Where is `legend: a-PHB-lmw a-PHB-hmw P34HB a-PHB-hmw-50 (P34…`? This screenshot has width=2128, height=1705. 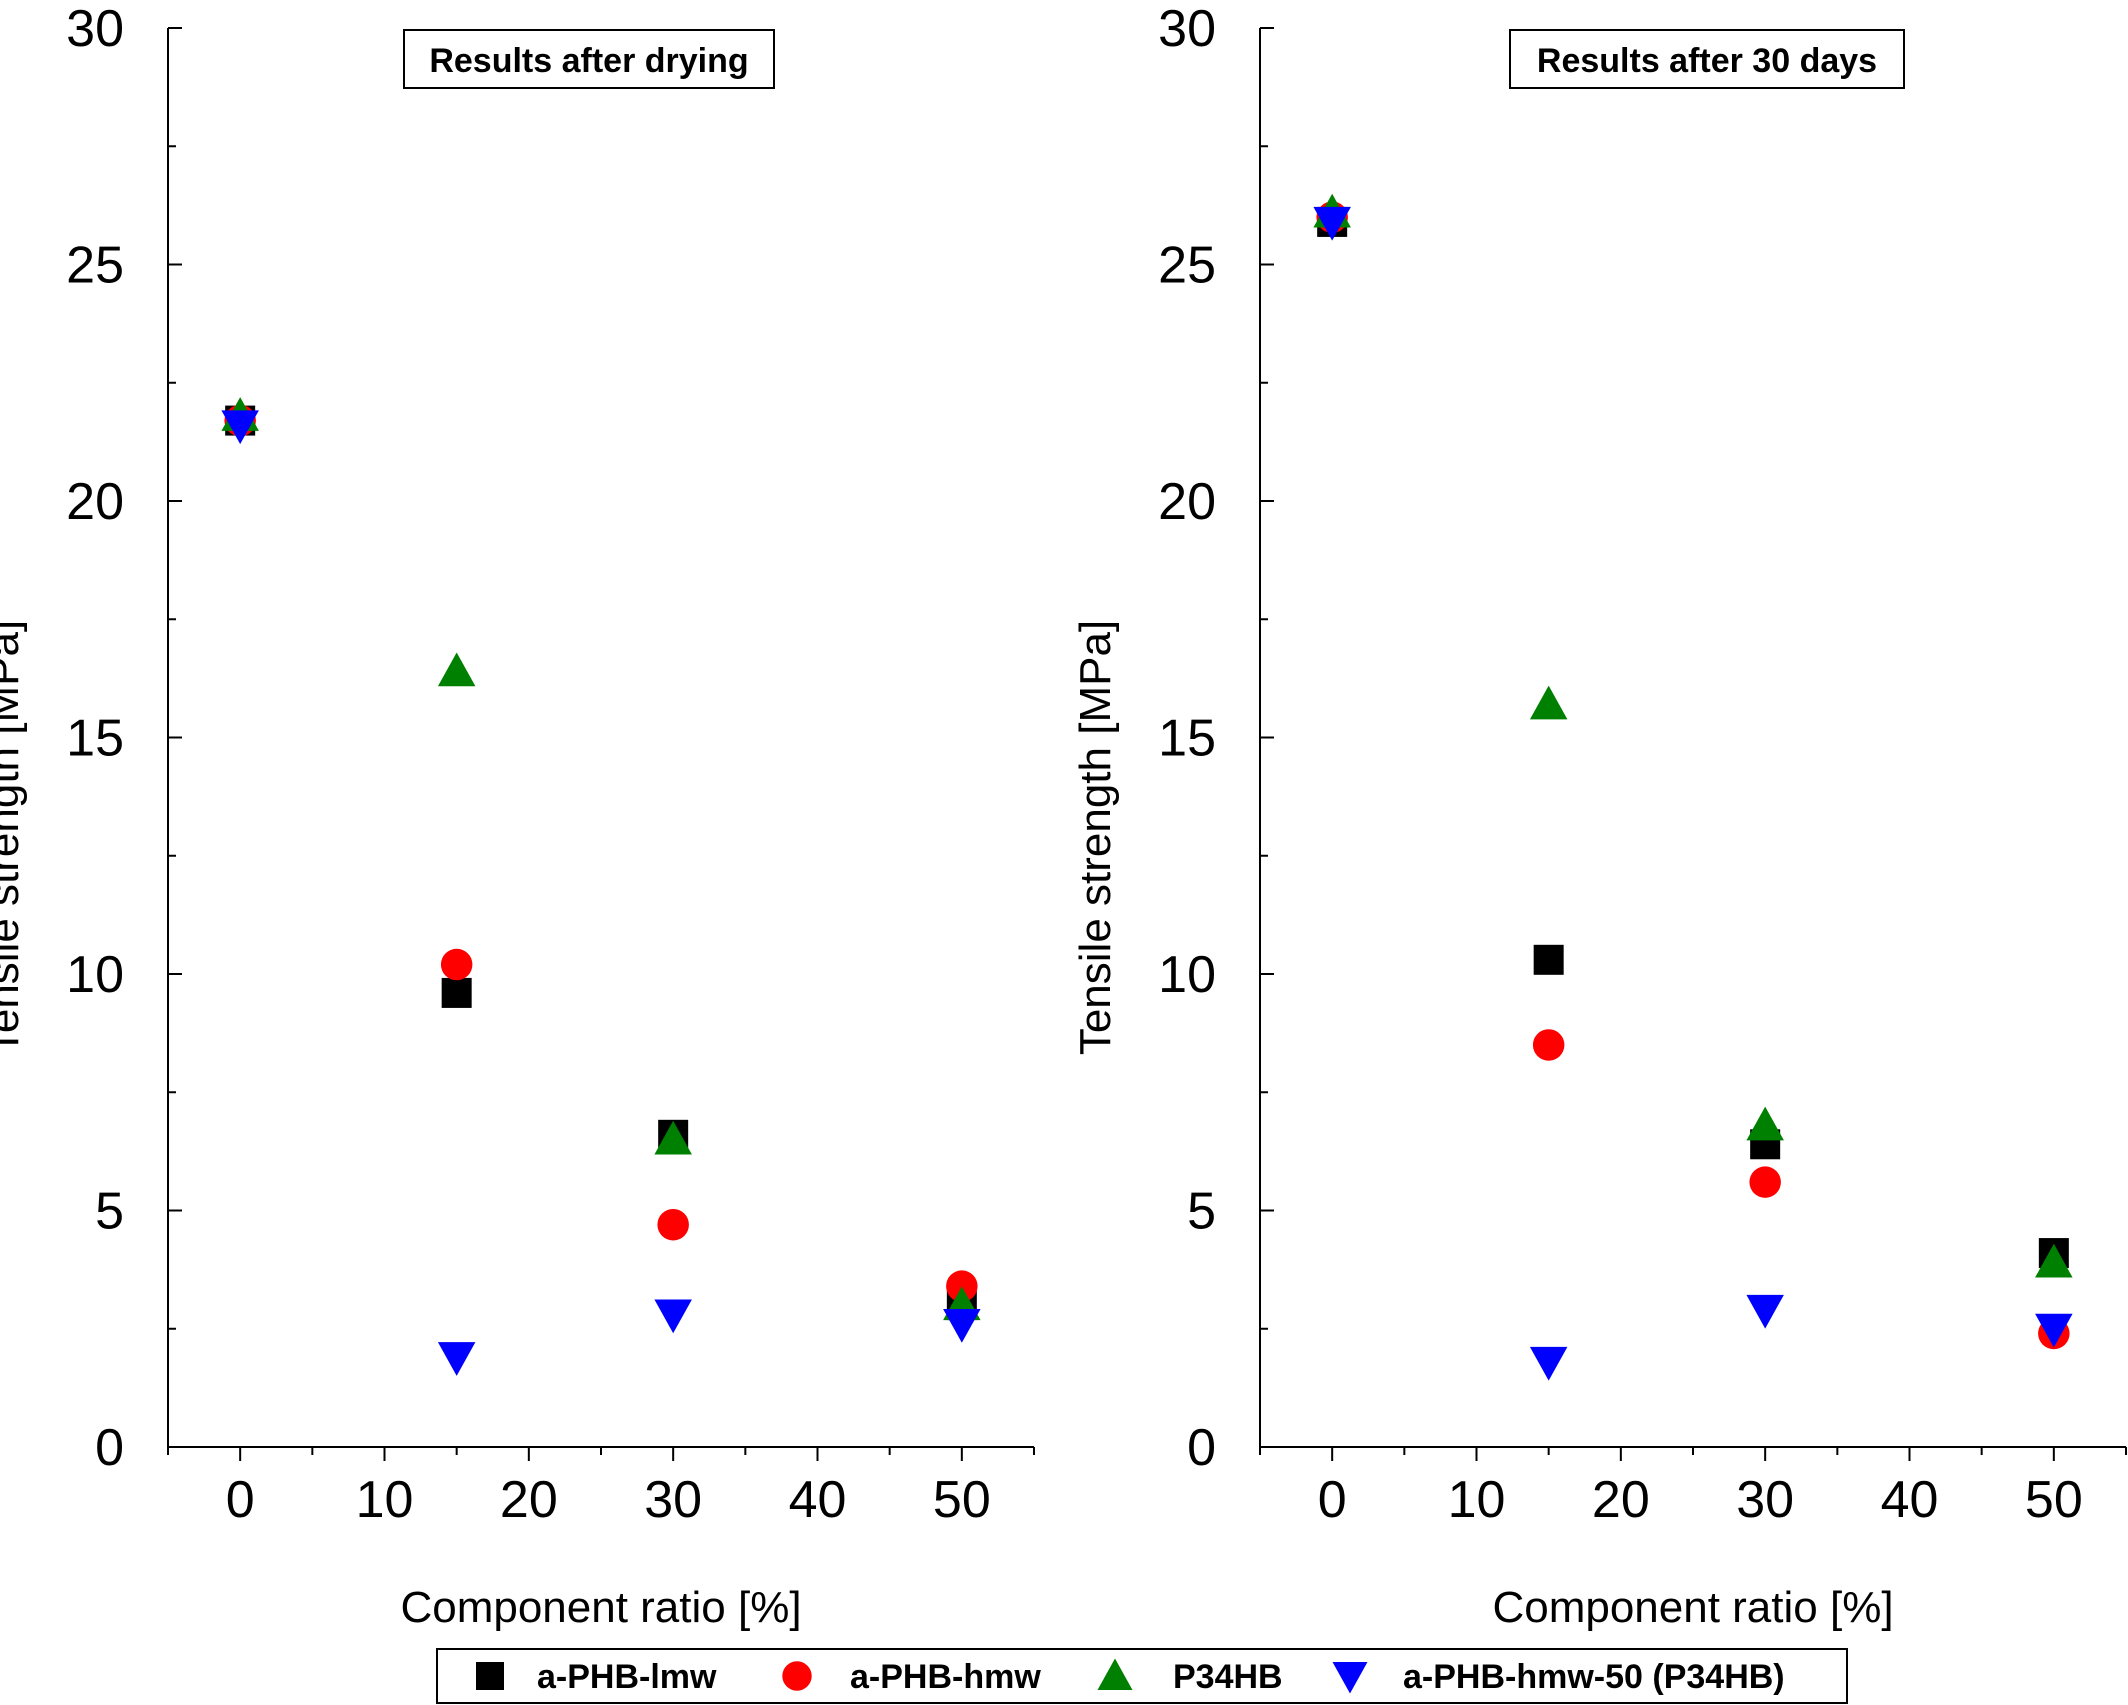
legend: a-PHB-lmw a-PHB-hmw P34HB a-PHB-hmw-50 (P34… is located at coordinates (1142, 1676).